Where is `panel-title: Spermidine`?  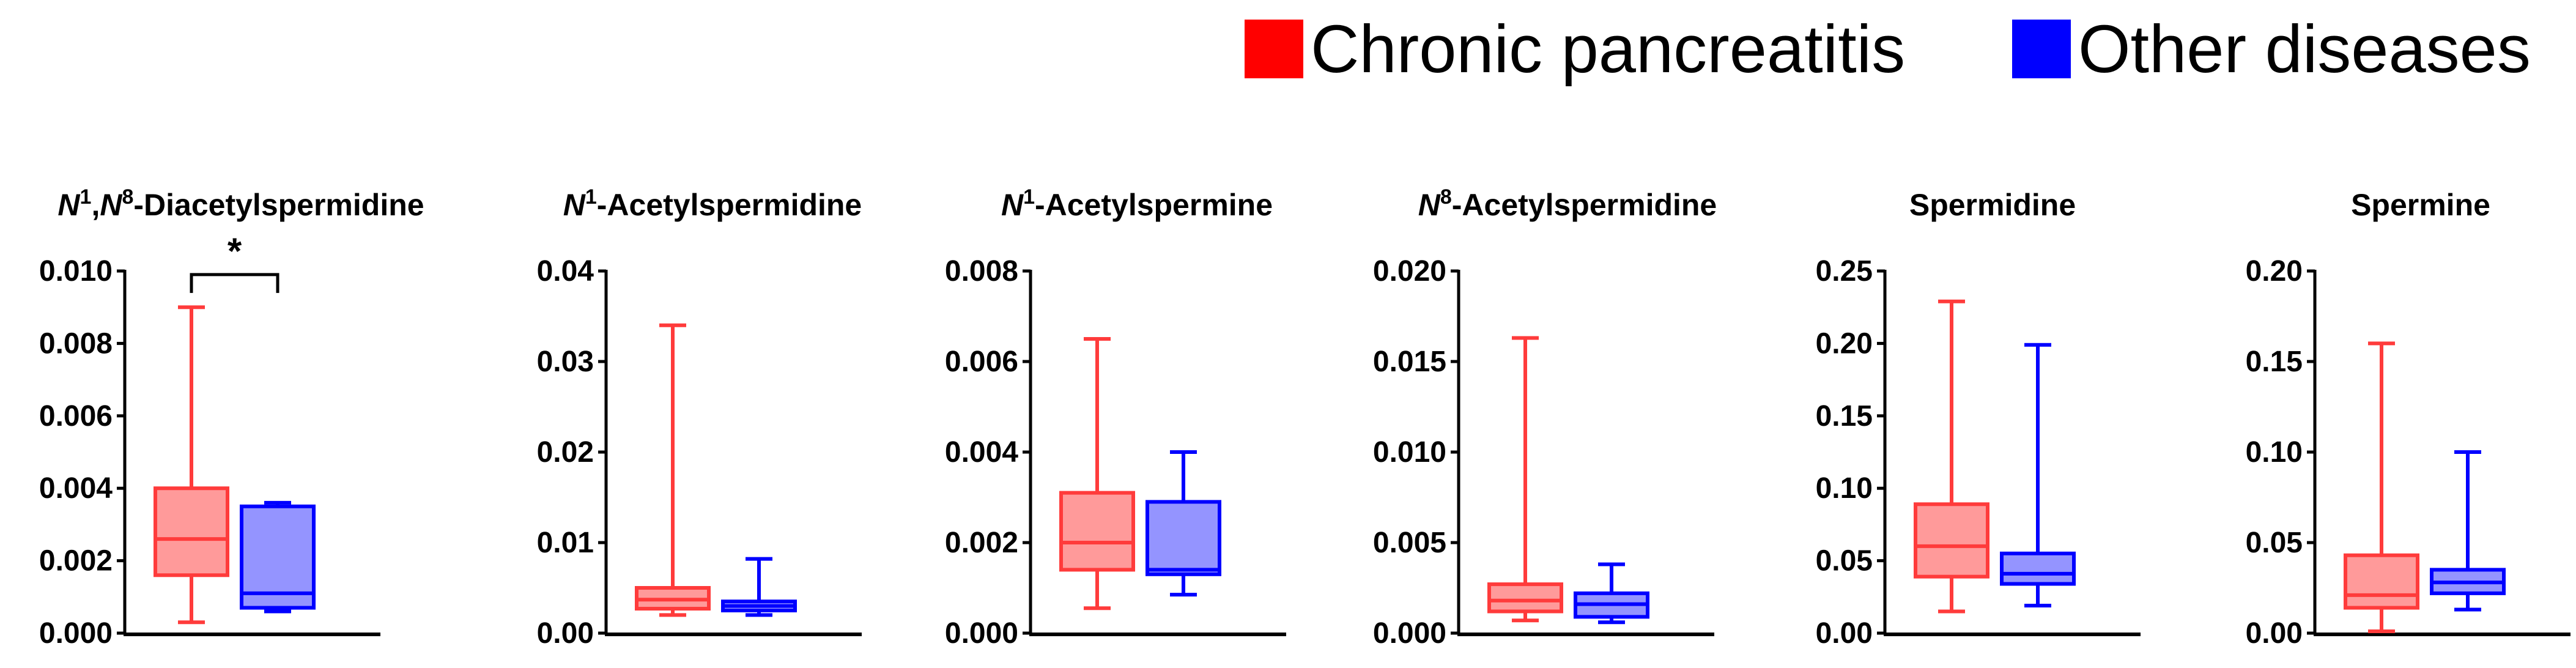 panel-title: Spermidine is located at coordinates (1992, 205).